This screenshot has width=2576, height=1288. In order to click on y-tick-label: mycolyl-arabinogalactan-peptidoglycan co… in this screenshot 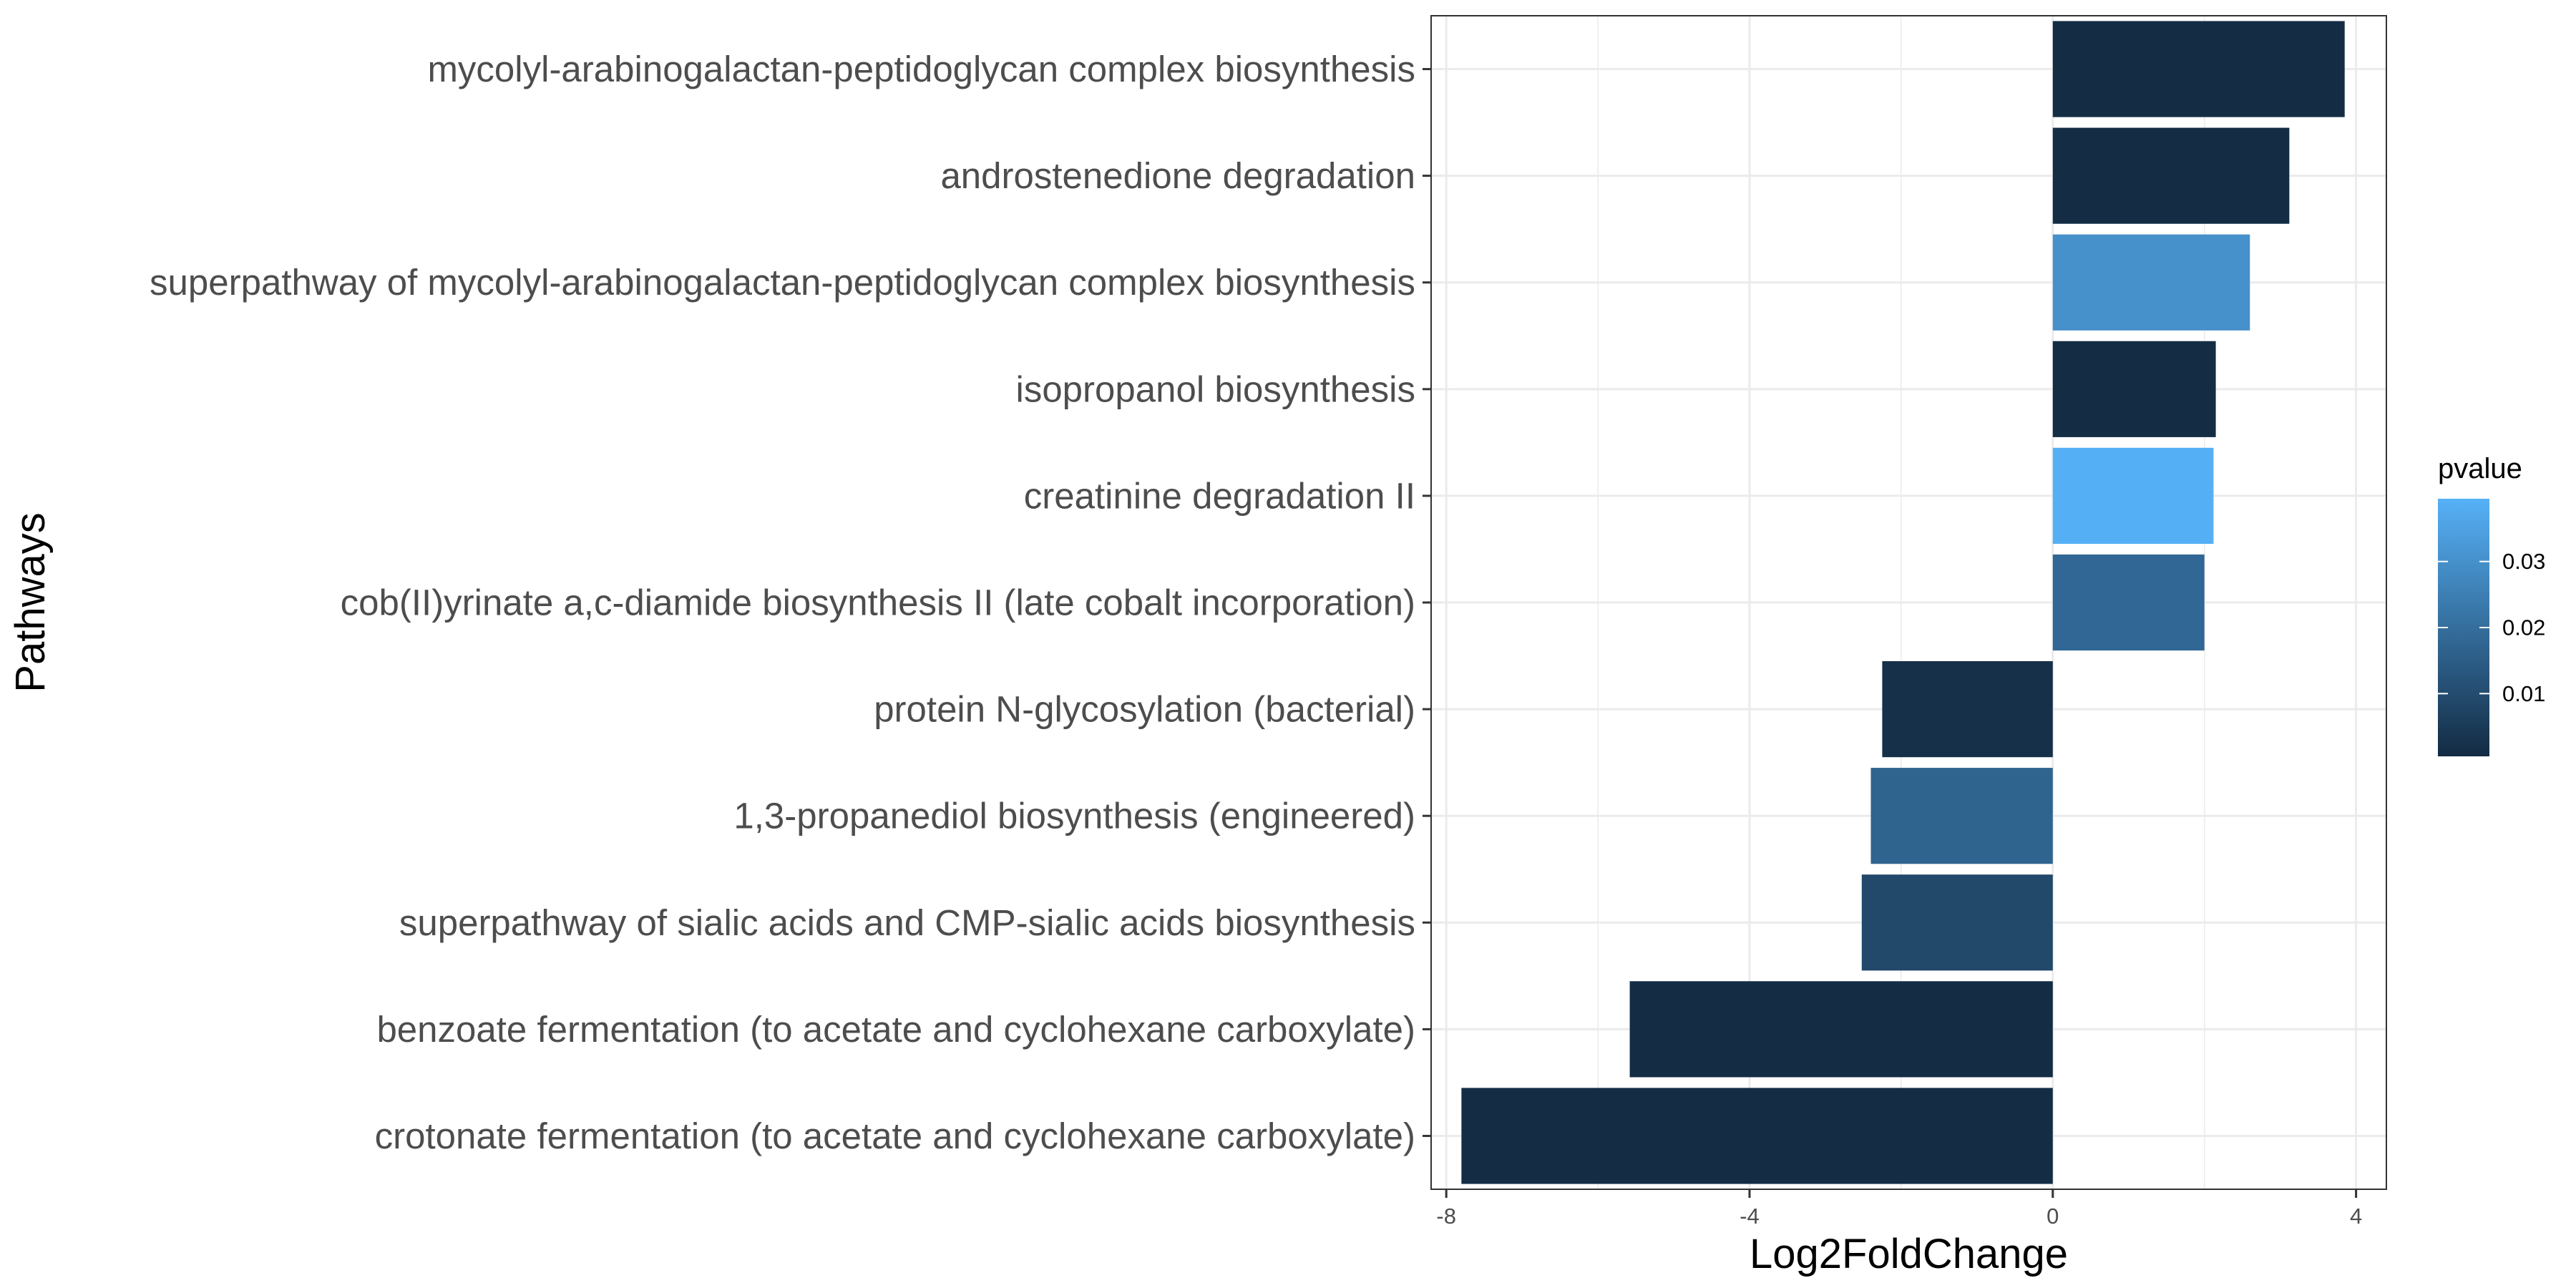, I will do `click(921, 69)`.